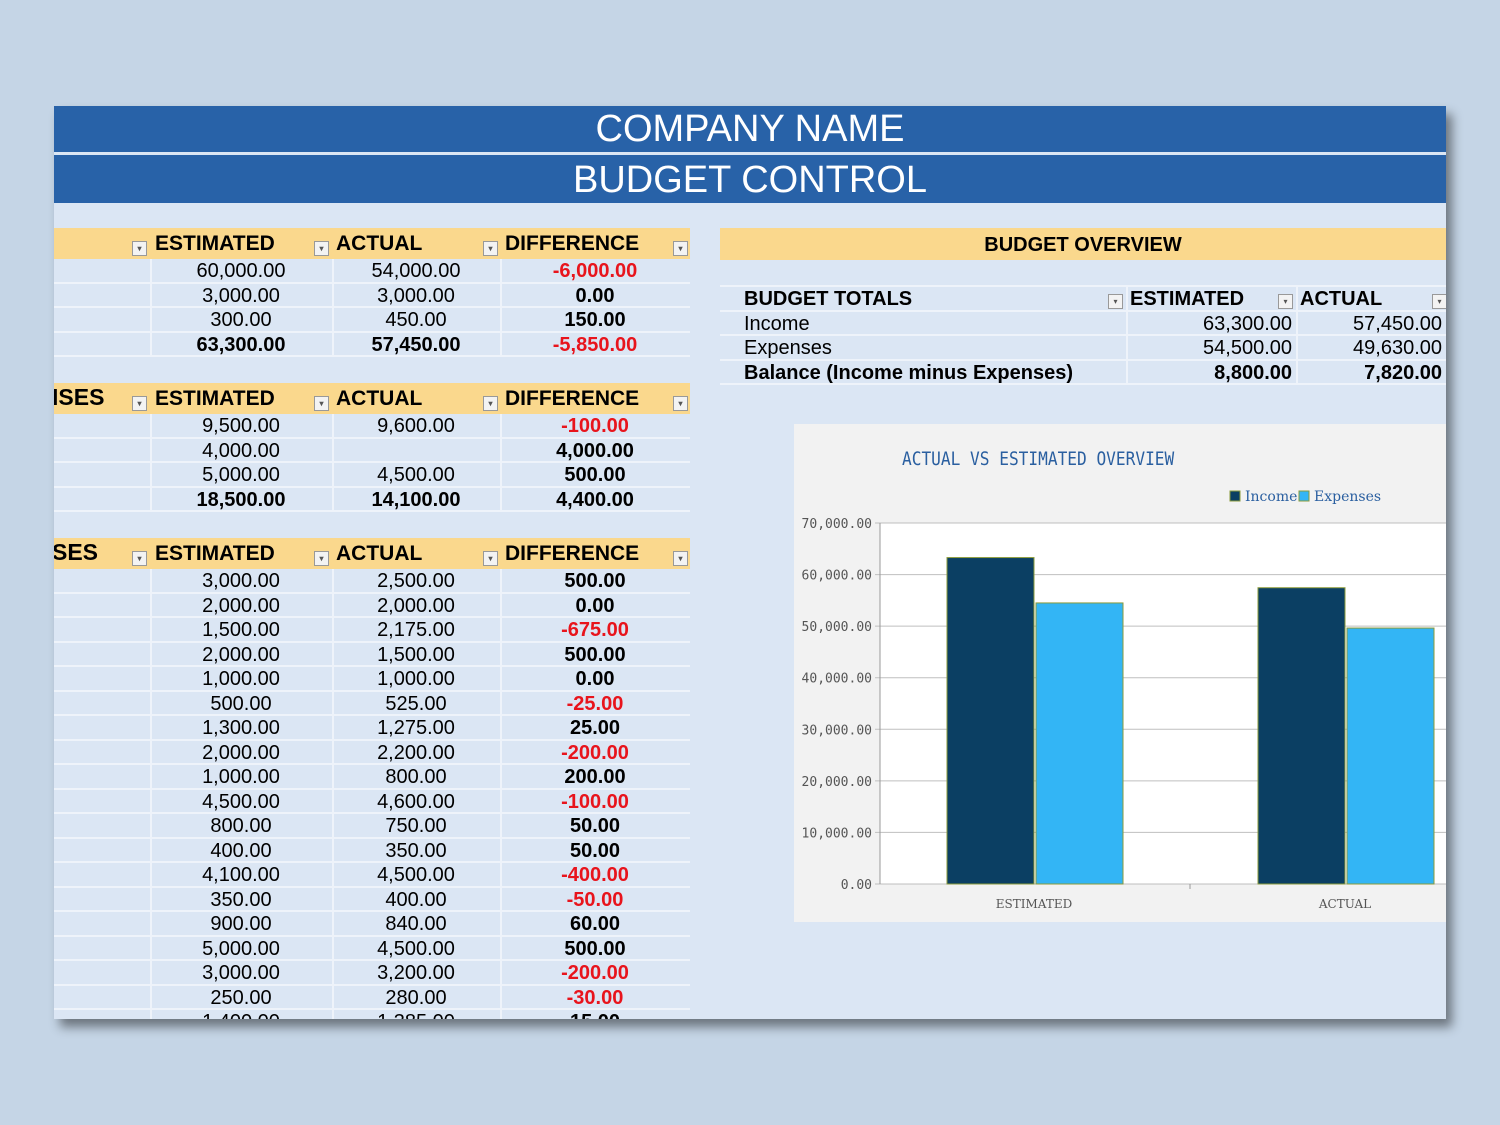 The width and height of the screenshot is (1500, 1125). Describe the element at coordinates (241, 344) in the screenshot. I see `estimated-cell: 63,300.00` at that location.